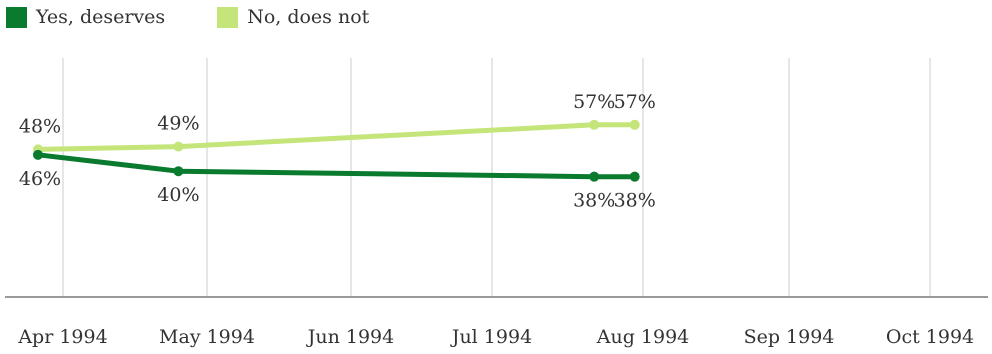  Describe the element at coordinates (228, 17) in the screenshot. I see `legend-swatch-no` at that location.